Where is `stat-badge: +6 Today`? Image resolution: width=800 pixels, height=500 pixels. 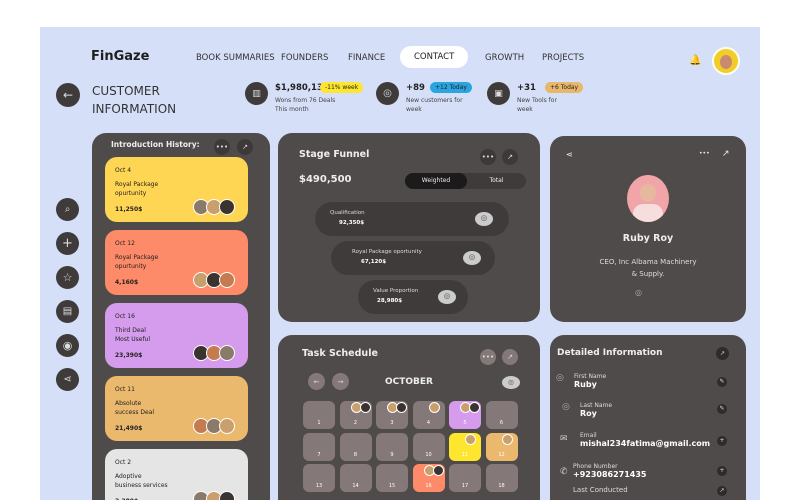 stat-badge: +6 Today is located at coordinates (564, 87).